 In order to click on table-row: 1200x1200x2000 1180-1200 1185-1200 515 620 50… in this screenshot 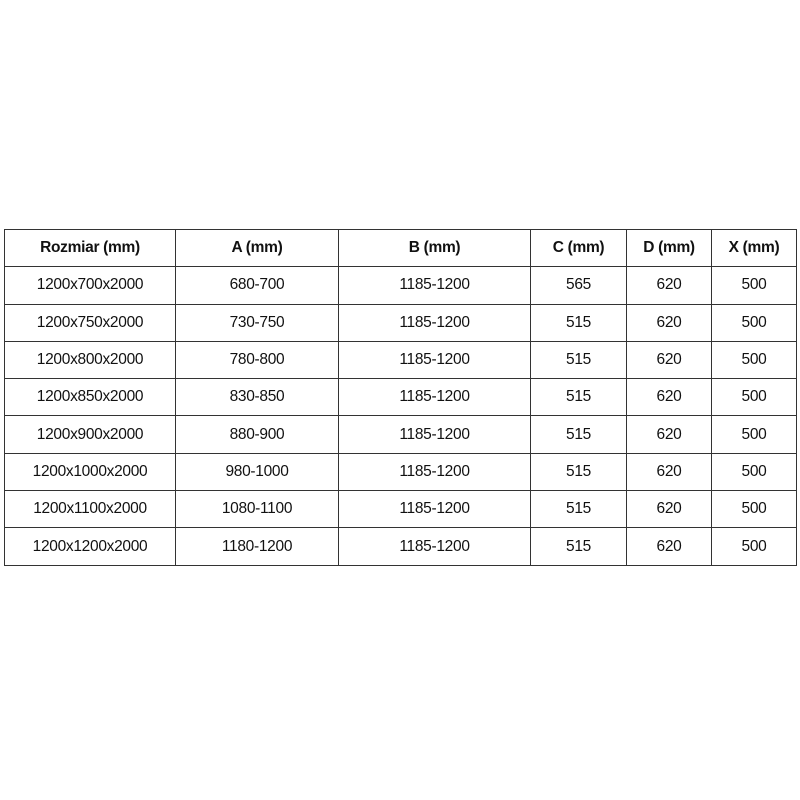, I will do `click(400, 546)`.